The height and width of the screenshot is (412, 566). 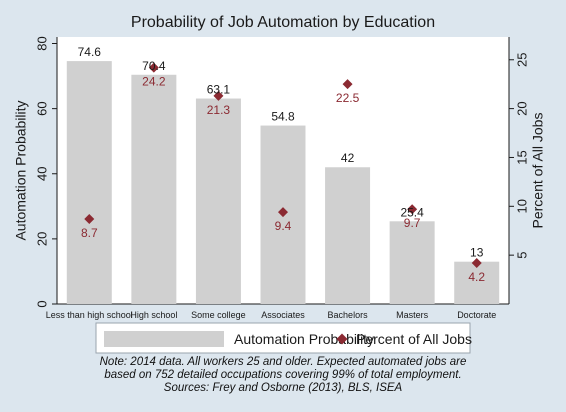 What do you see at coordinates (476, 315) in the screenshot?
I see `x-tick-label: Doctorate` at bounding box center [476, 315].